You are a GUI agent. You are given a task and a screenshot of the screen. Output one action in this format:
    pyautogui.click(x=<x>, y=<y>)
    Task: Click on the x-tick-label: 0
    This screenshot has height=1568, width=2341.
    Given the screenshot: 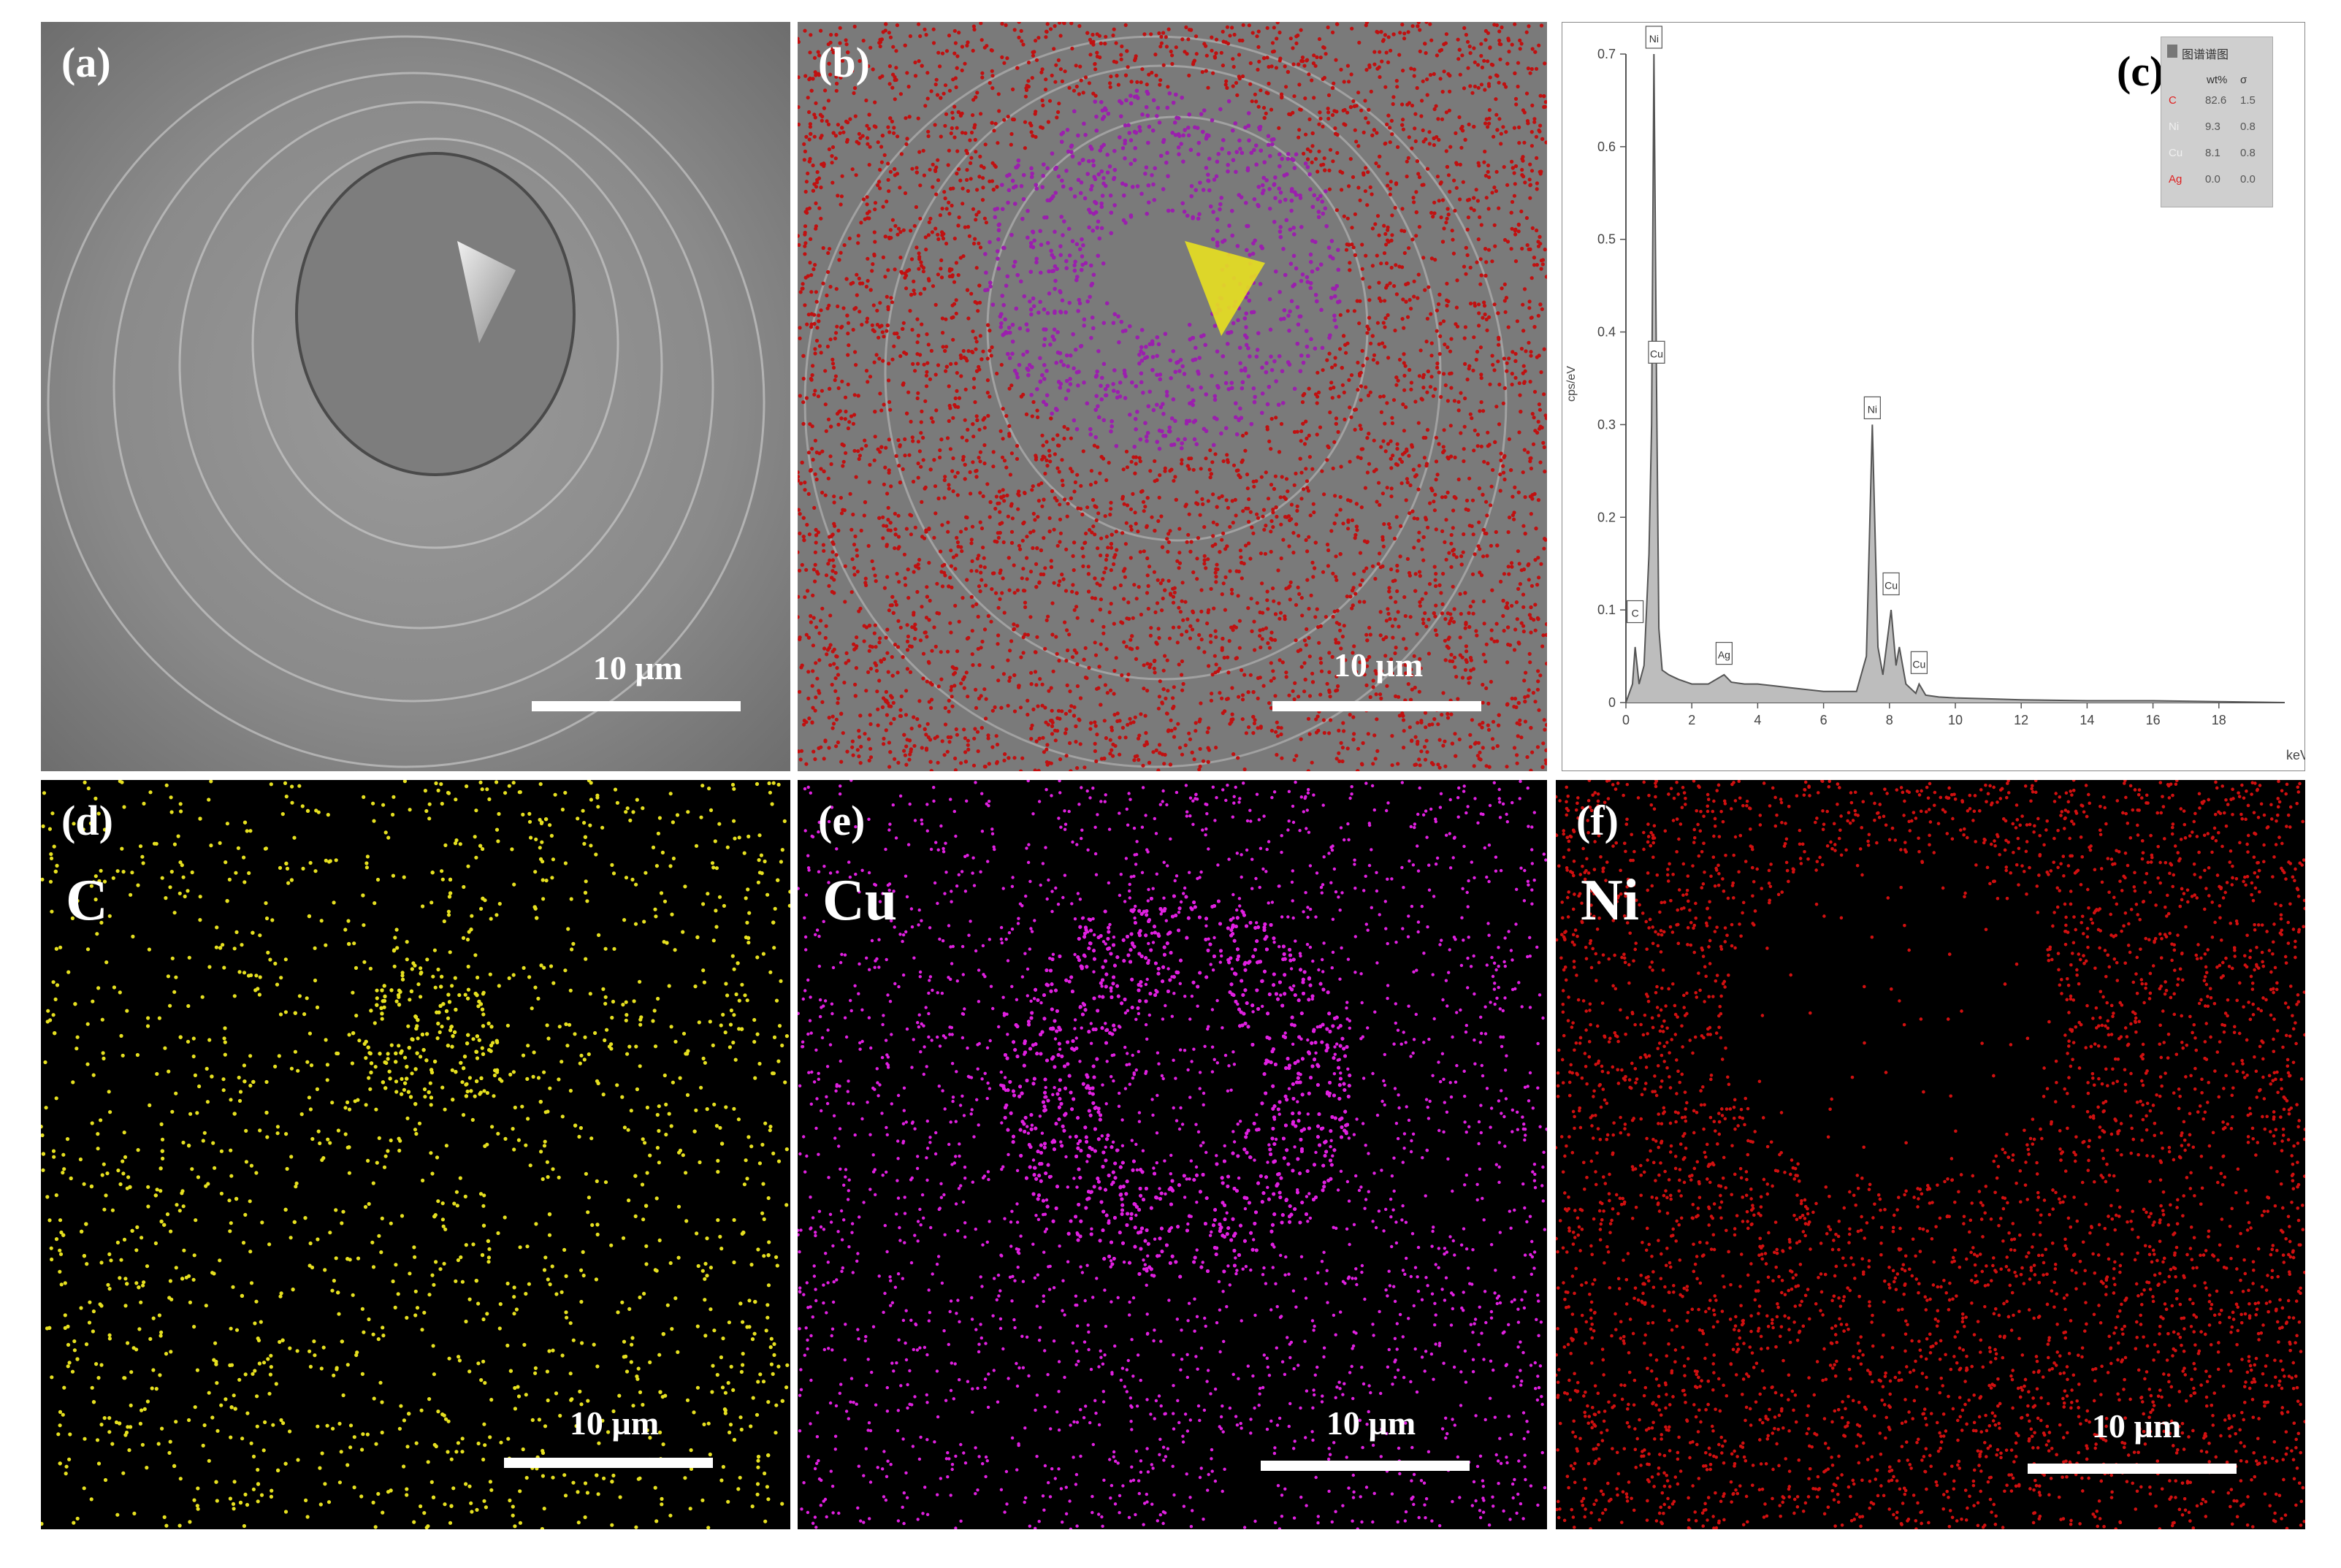 What is the action you would take?
    pyautogui.click(x=1626, y=720)
    